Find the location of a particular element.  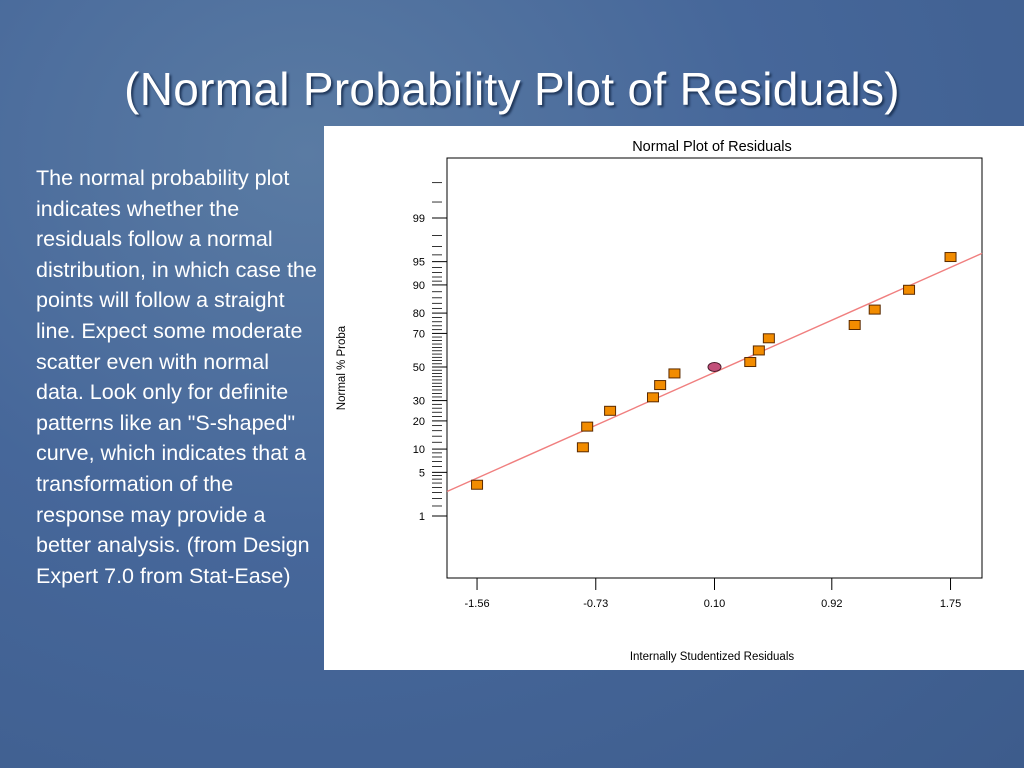

y-tick-label: 1 is located at coordinates (422, 517).